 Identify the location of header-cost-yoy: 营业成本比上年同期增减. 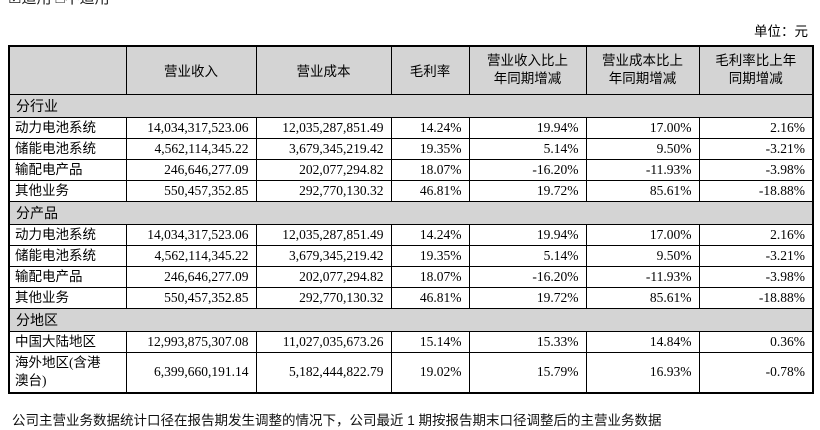
(642, 70).